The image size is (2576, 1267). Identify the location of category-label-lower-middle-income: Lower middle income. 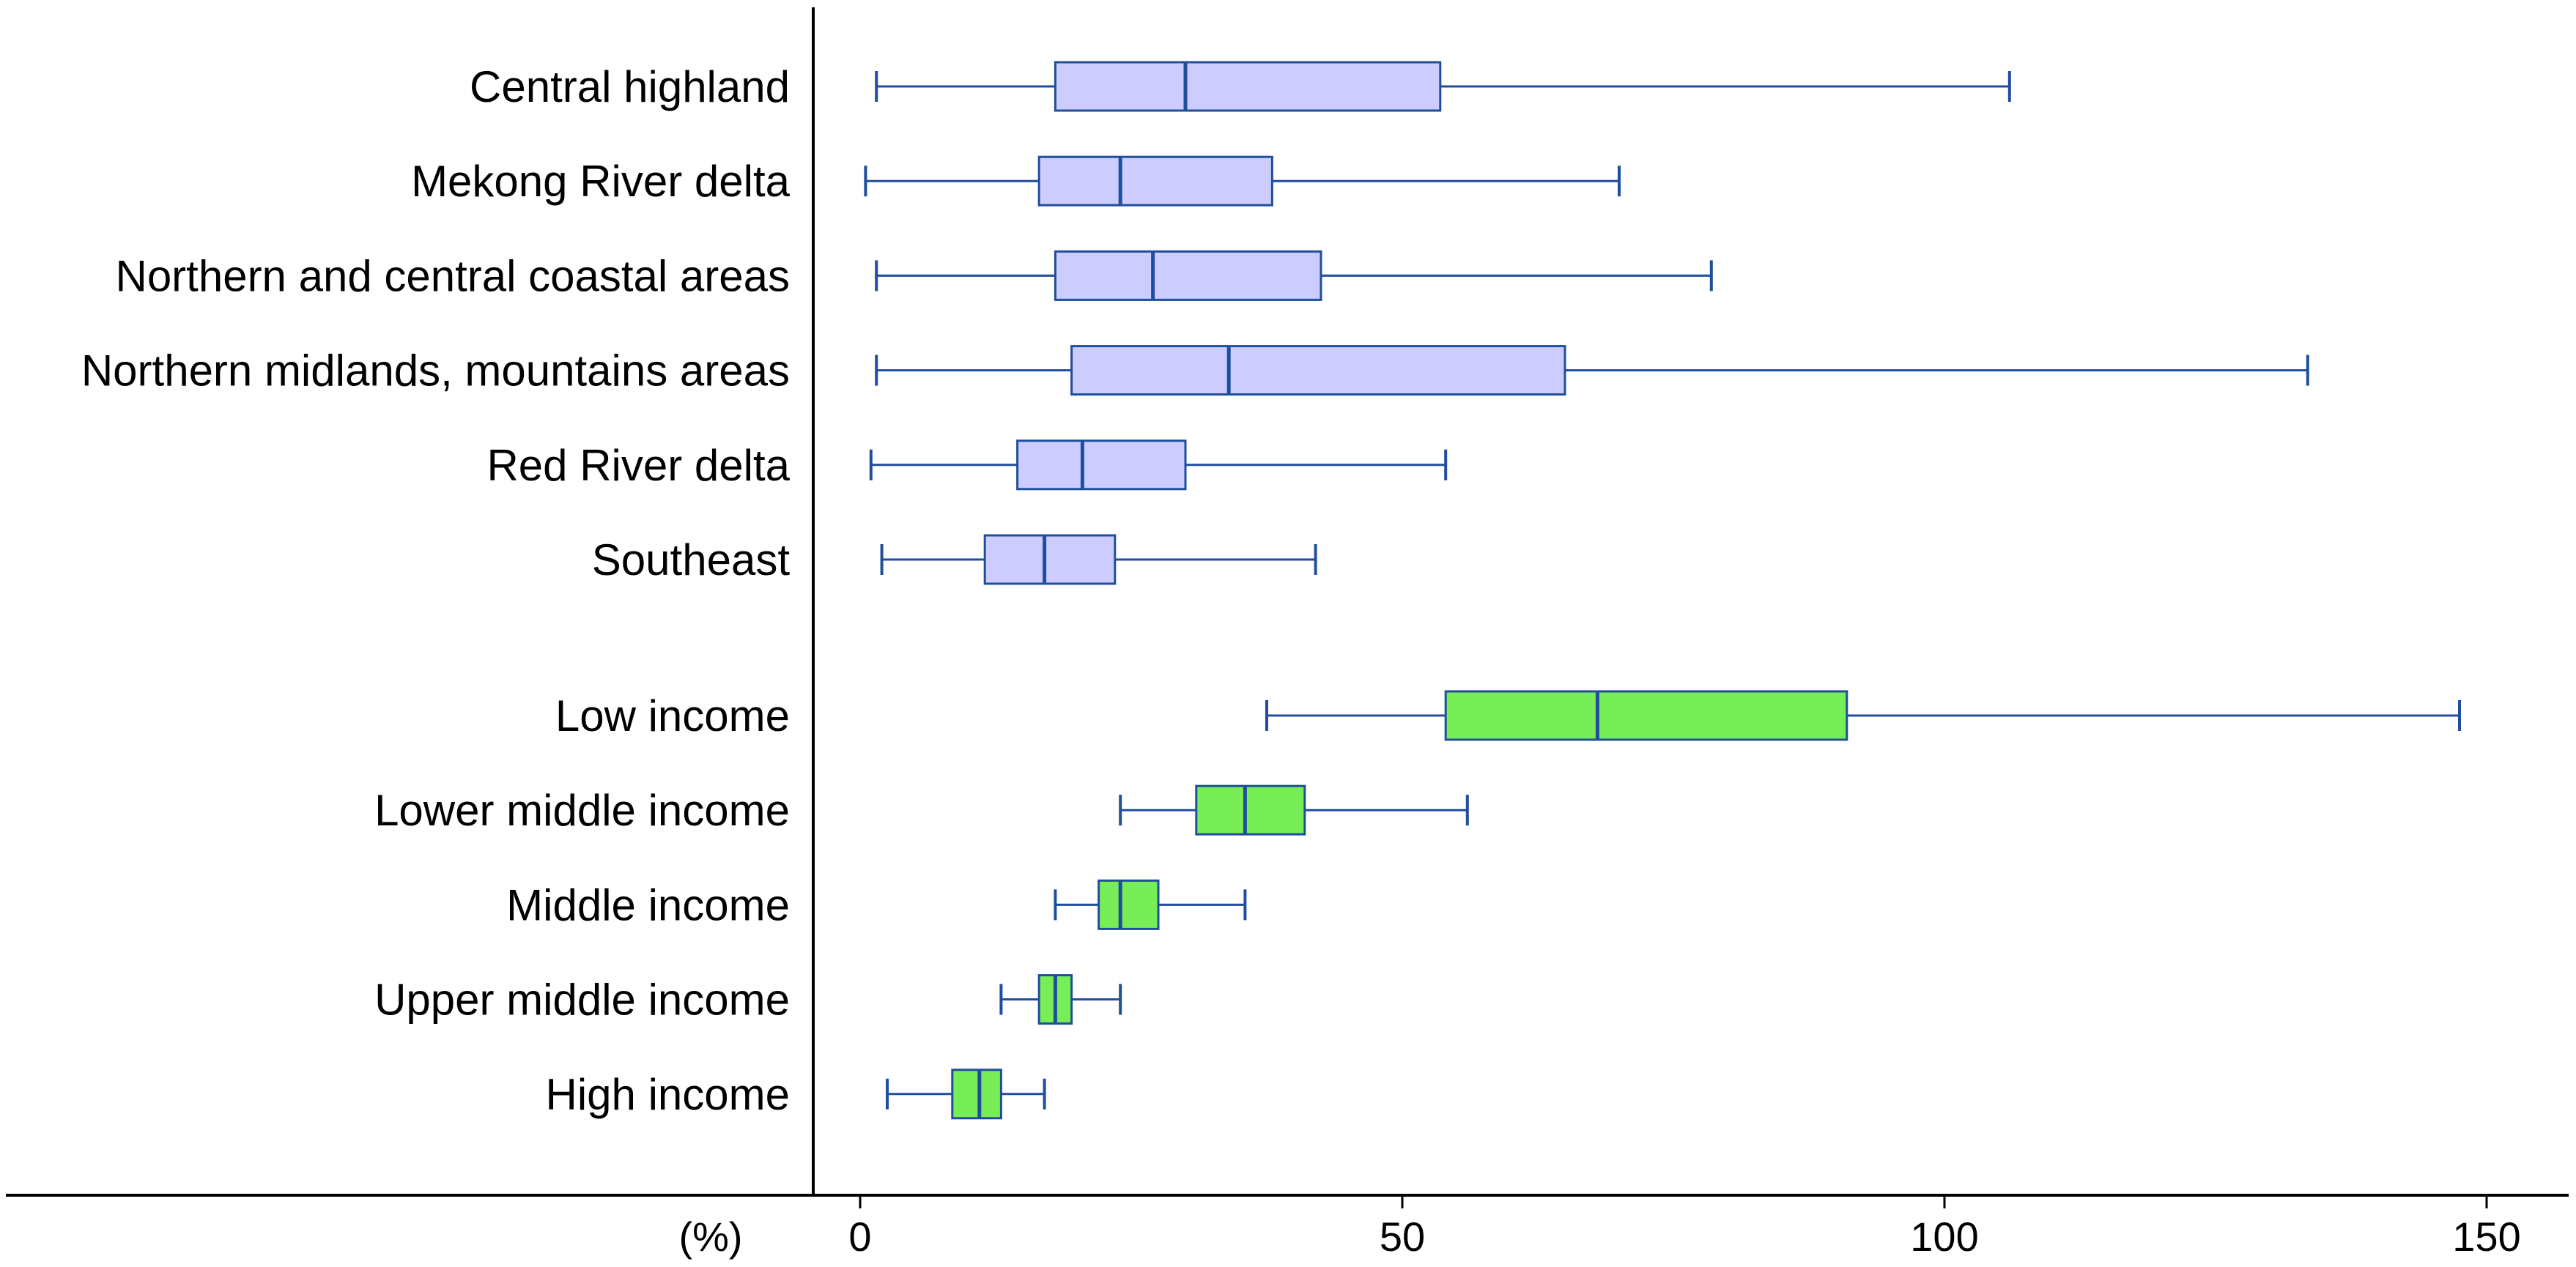
(582, 811).